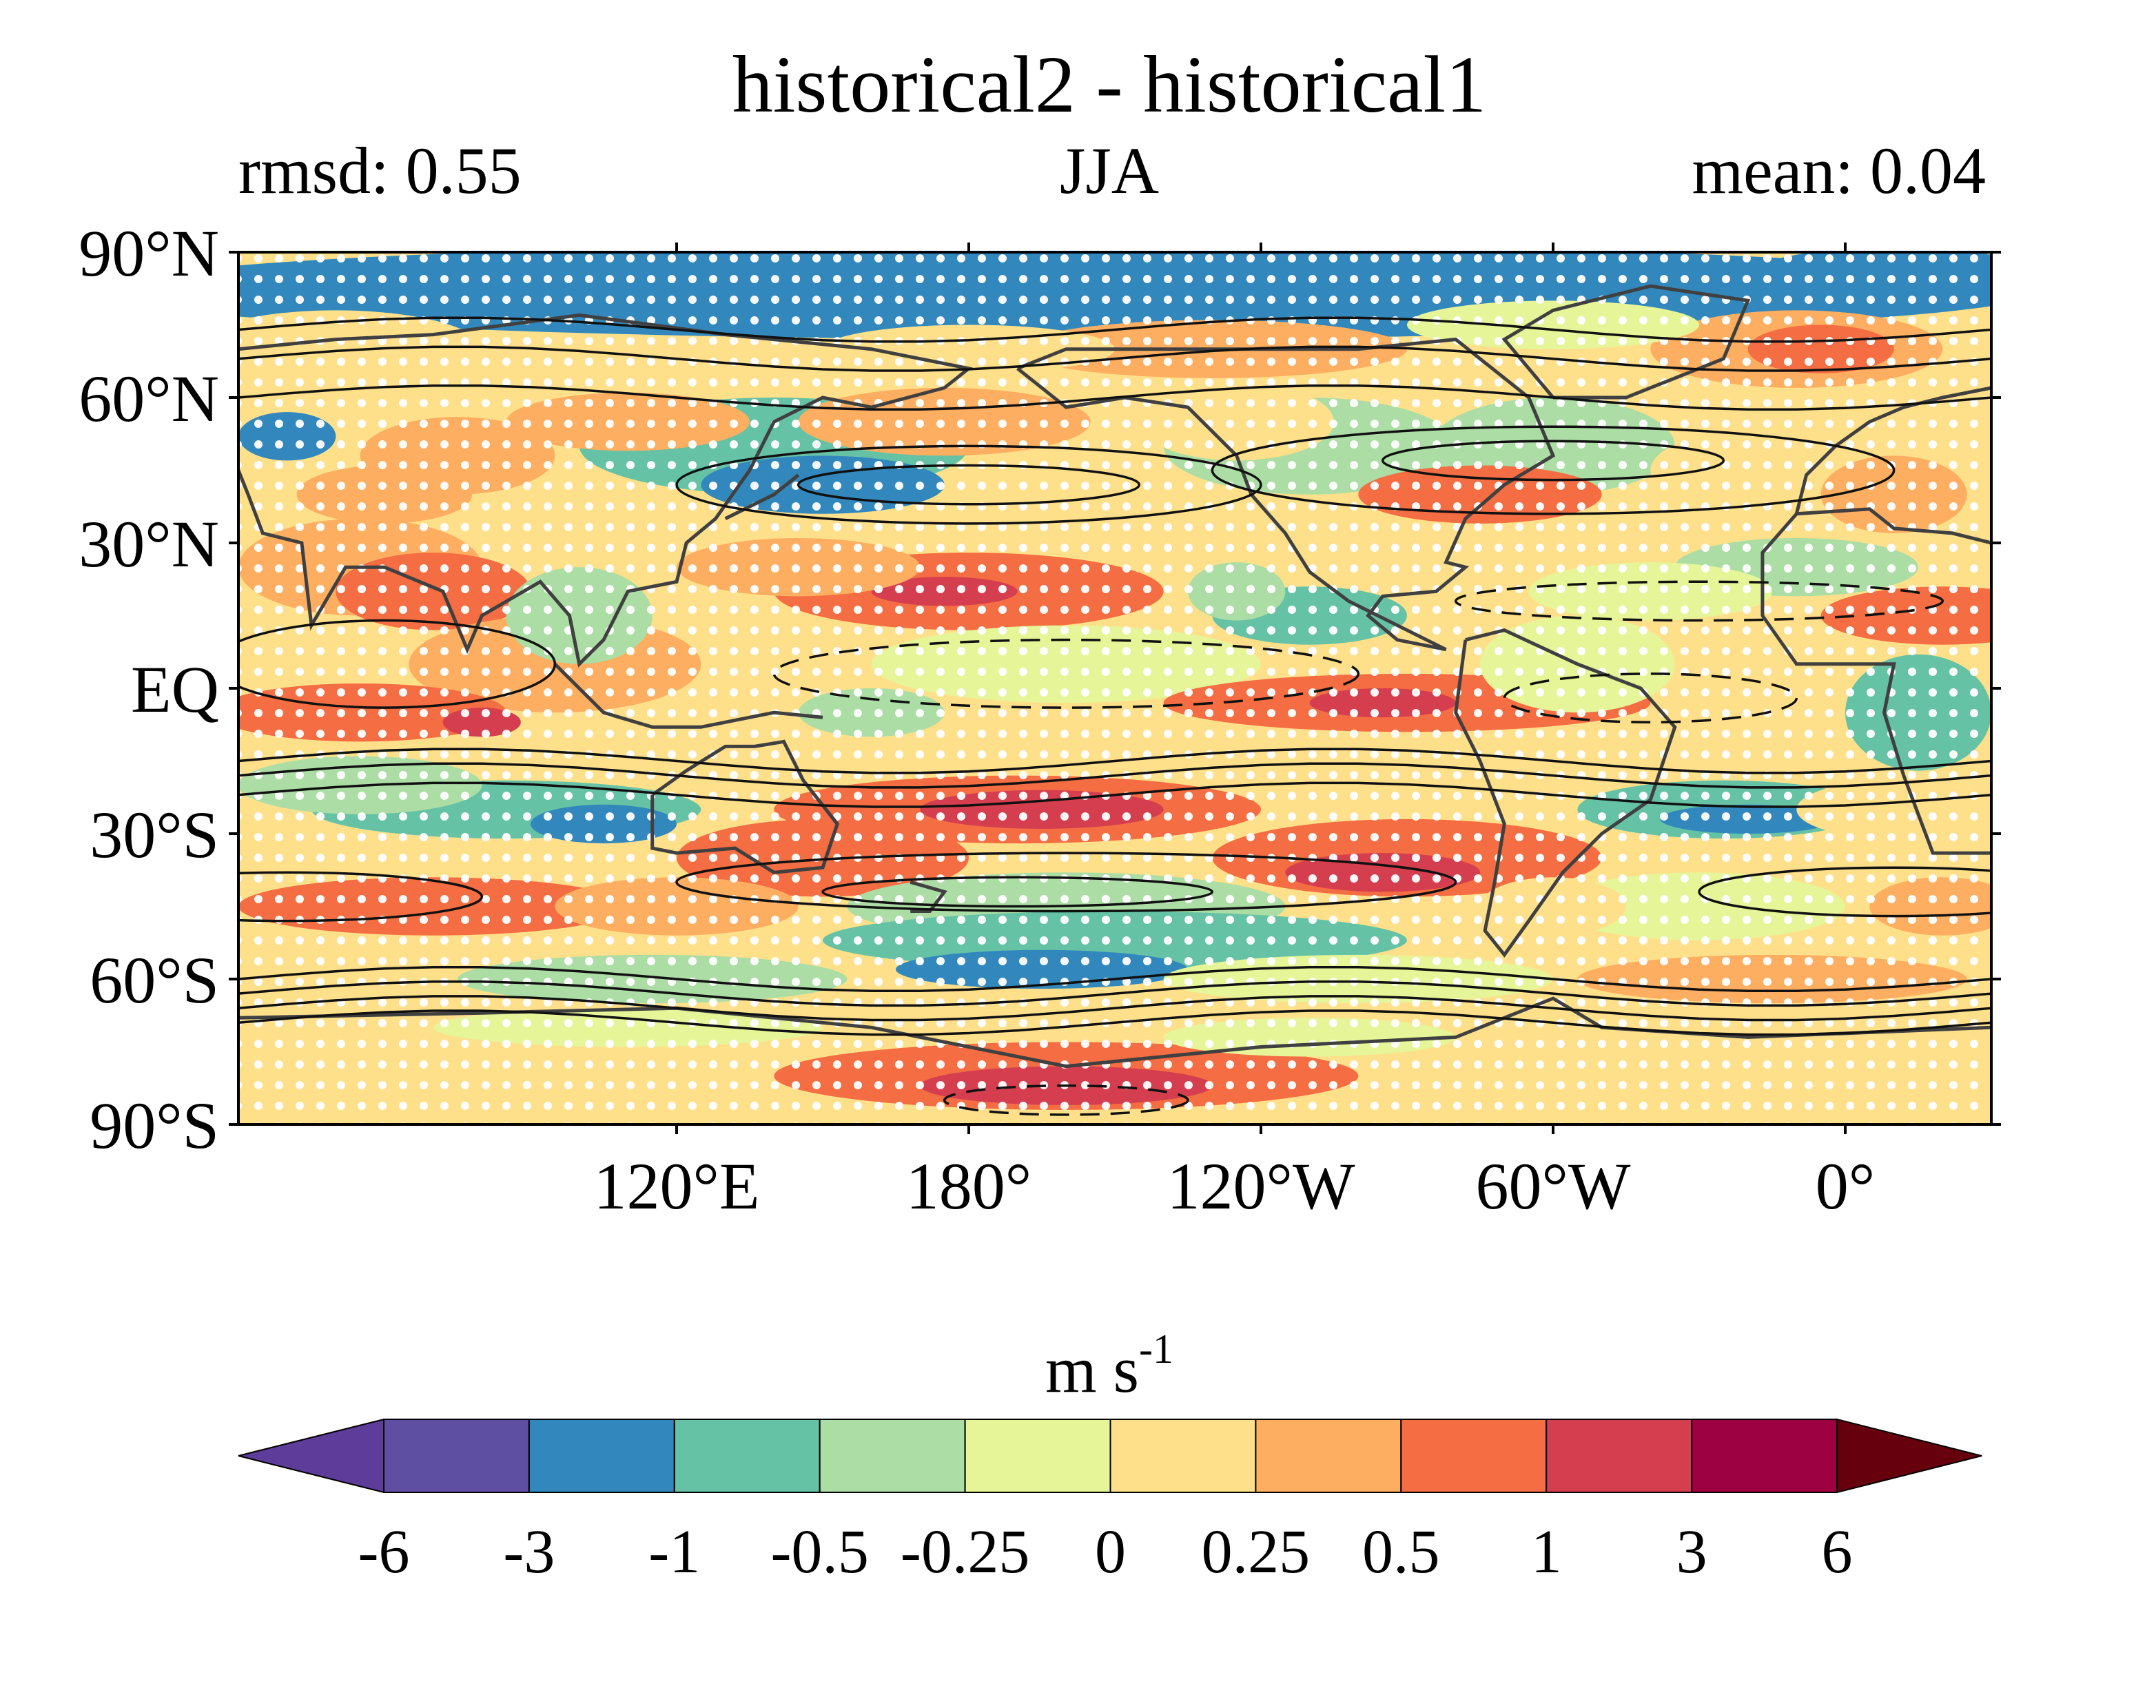  What do you see at coordinates (819, 1552) in the screenshot?
I see `colorbar-tick-label: -0.5` at bounding box center [819, 1552].